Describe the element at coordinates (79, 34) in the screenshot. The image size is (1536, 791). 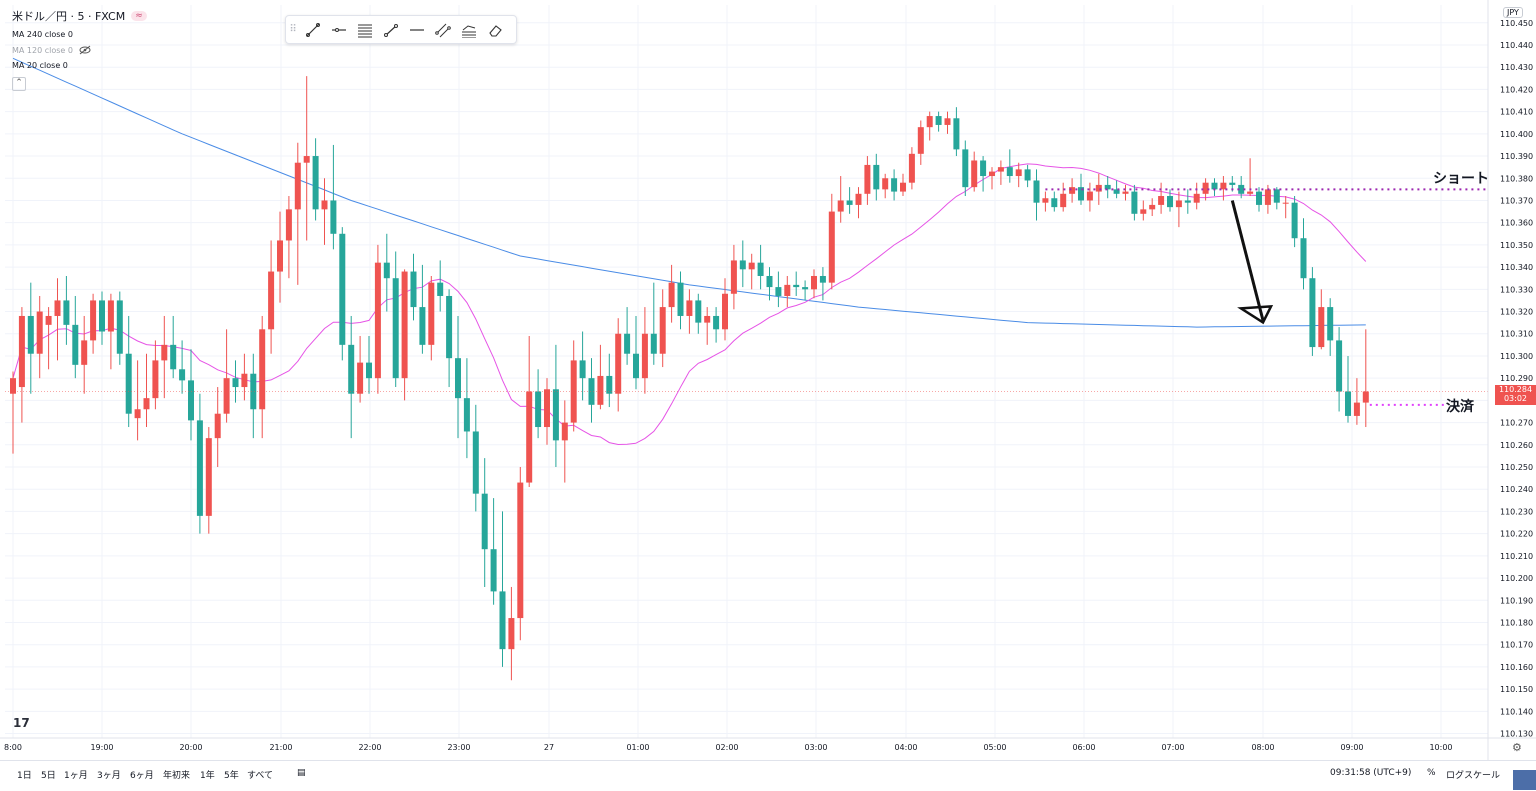
I see `indicator-ma240: MA 240 close 0` at that location.